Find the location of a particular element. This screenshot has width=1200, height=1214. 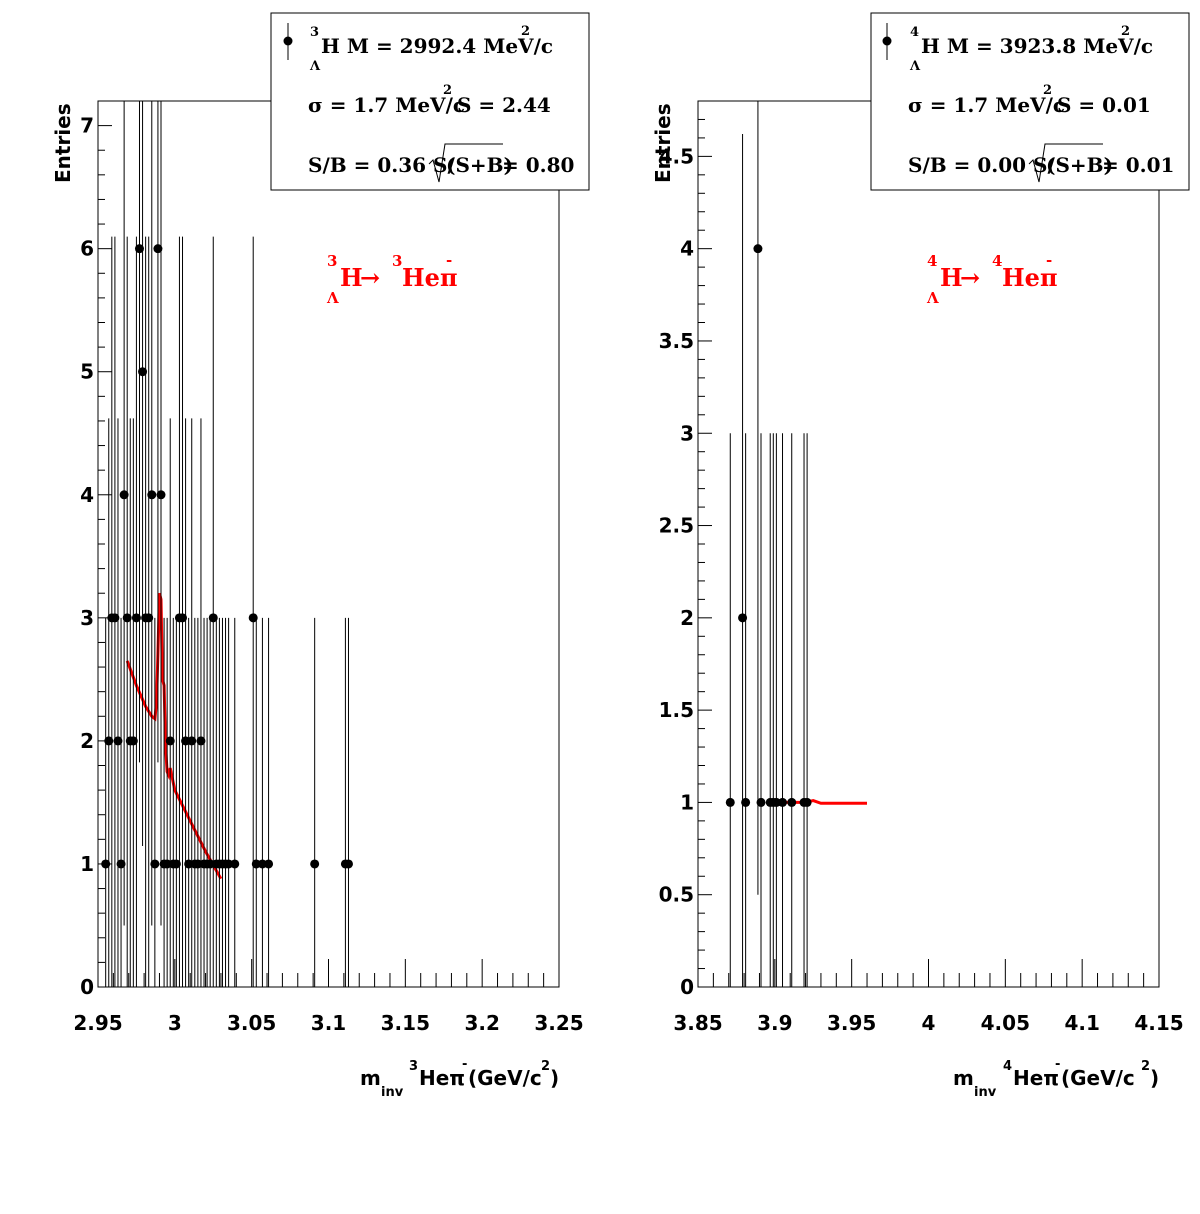

x-tick-label: 3.85 is located at coordinates (697, 1023).